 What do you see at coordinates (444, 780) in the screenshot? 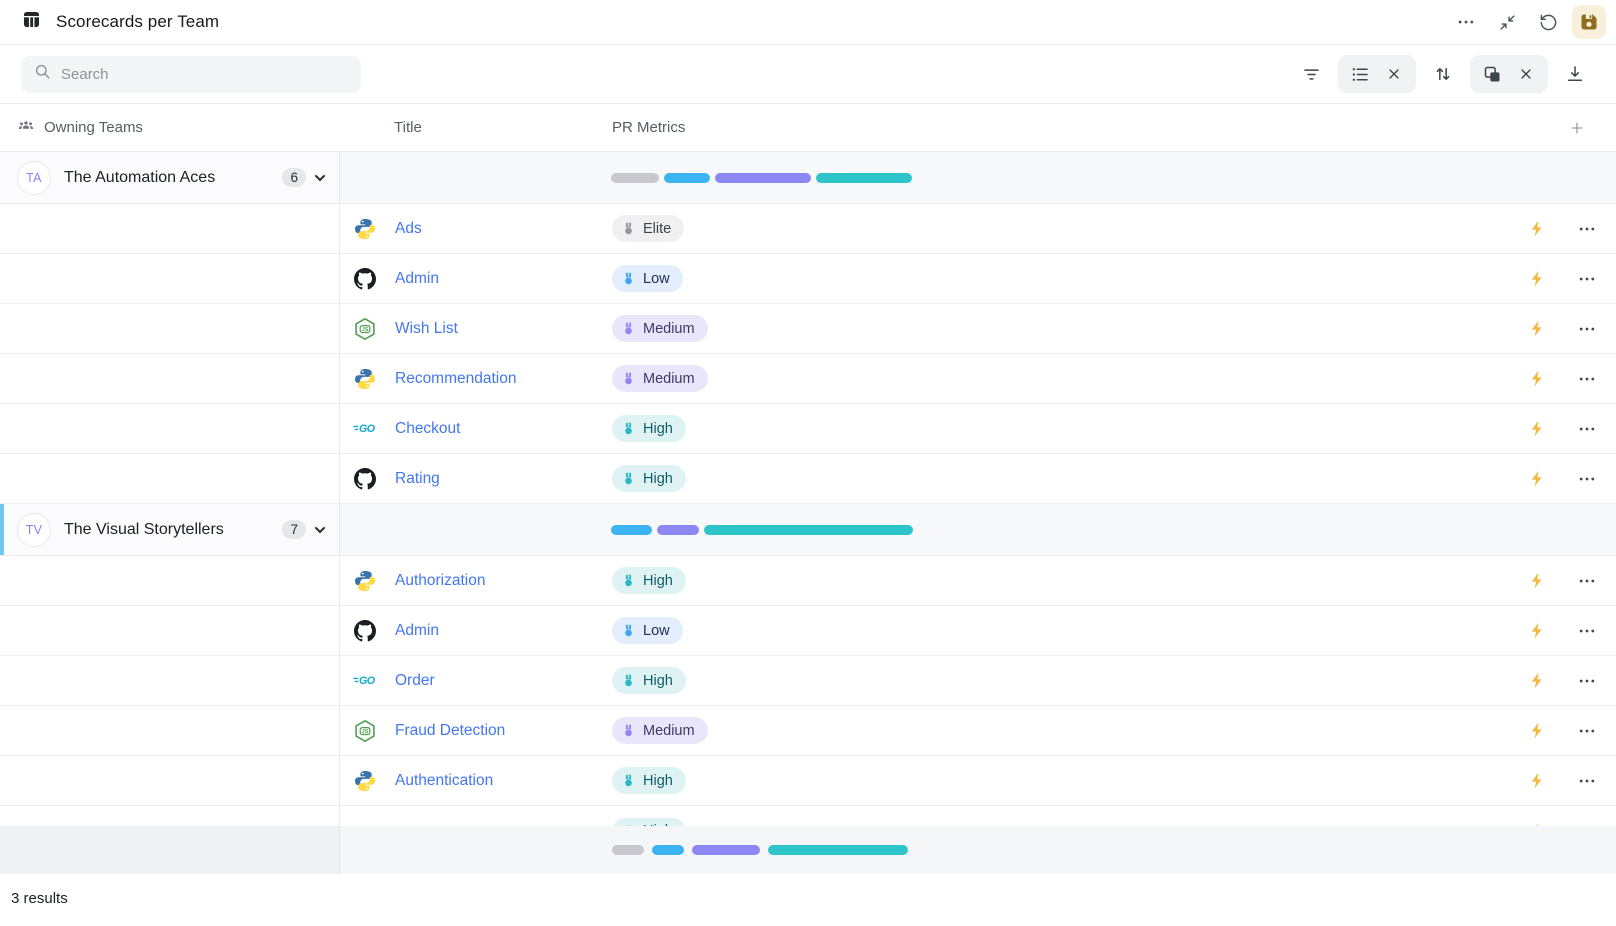
I see `entity-link: Authentication` at bounding box center [444, 780].